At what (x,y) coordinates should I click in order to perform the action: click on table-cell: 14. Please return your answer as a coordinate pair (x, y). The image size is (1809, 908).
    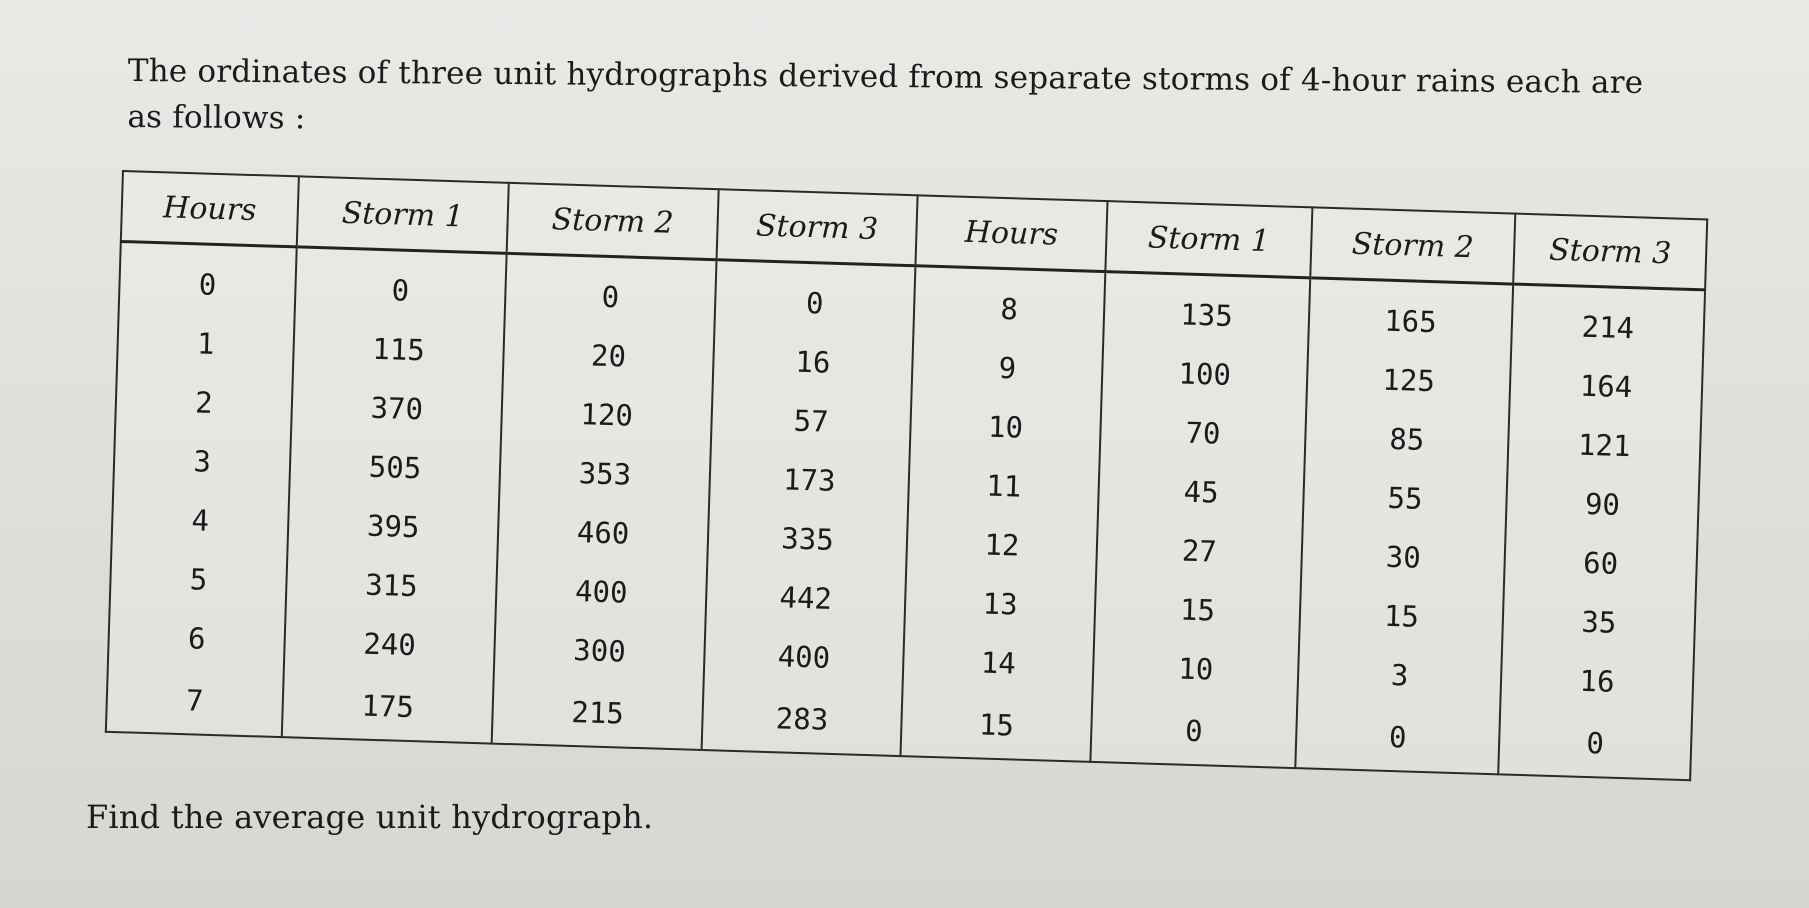
    Looking at the image, I should click on (998, 662).